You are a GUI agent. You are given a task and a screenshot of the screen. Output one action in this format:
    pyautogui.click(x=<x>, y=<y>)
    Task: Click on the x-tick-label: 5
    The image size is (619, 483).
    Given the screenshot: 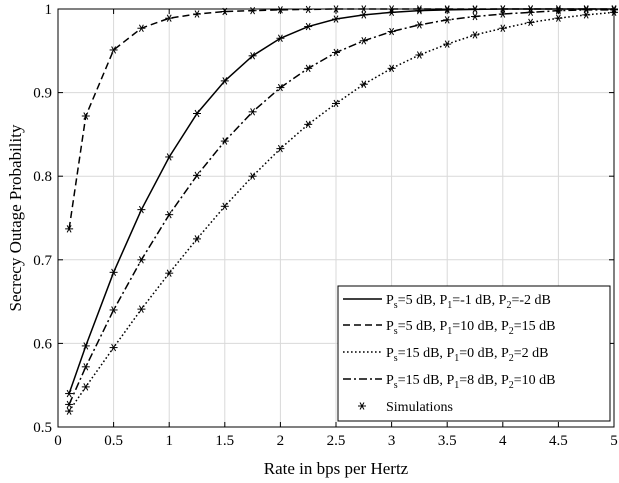 What is the action you would take?
    pyautogui.click(x=614, y=441)
    